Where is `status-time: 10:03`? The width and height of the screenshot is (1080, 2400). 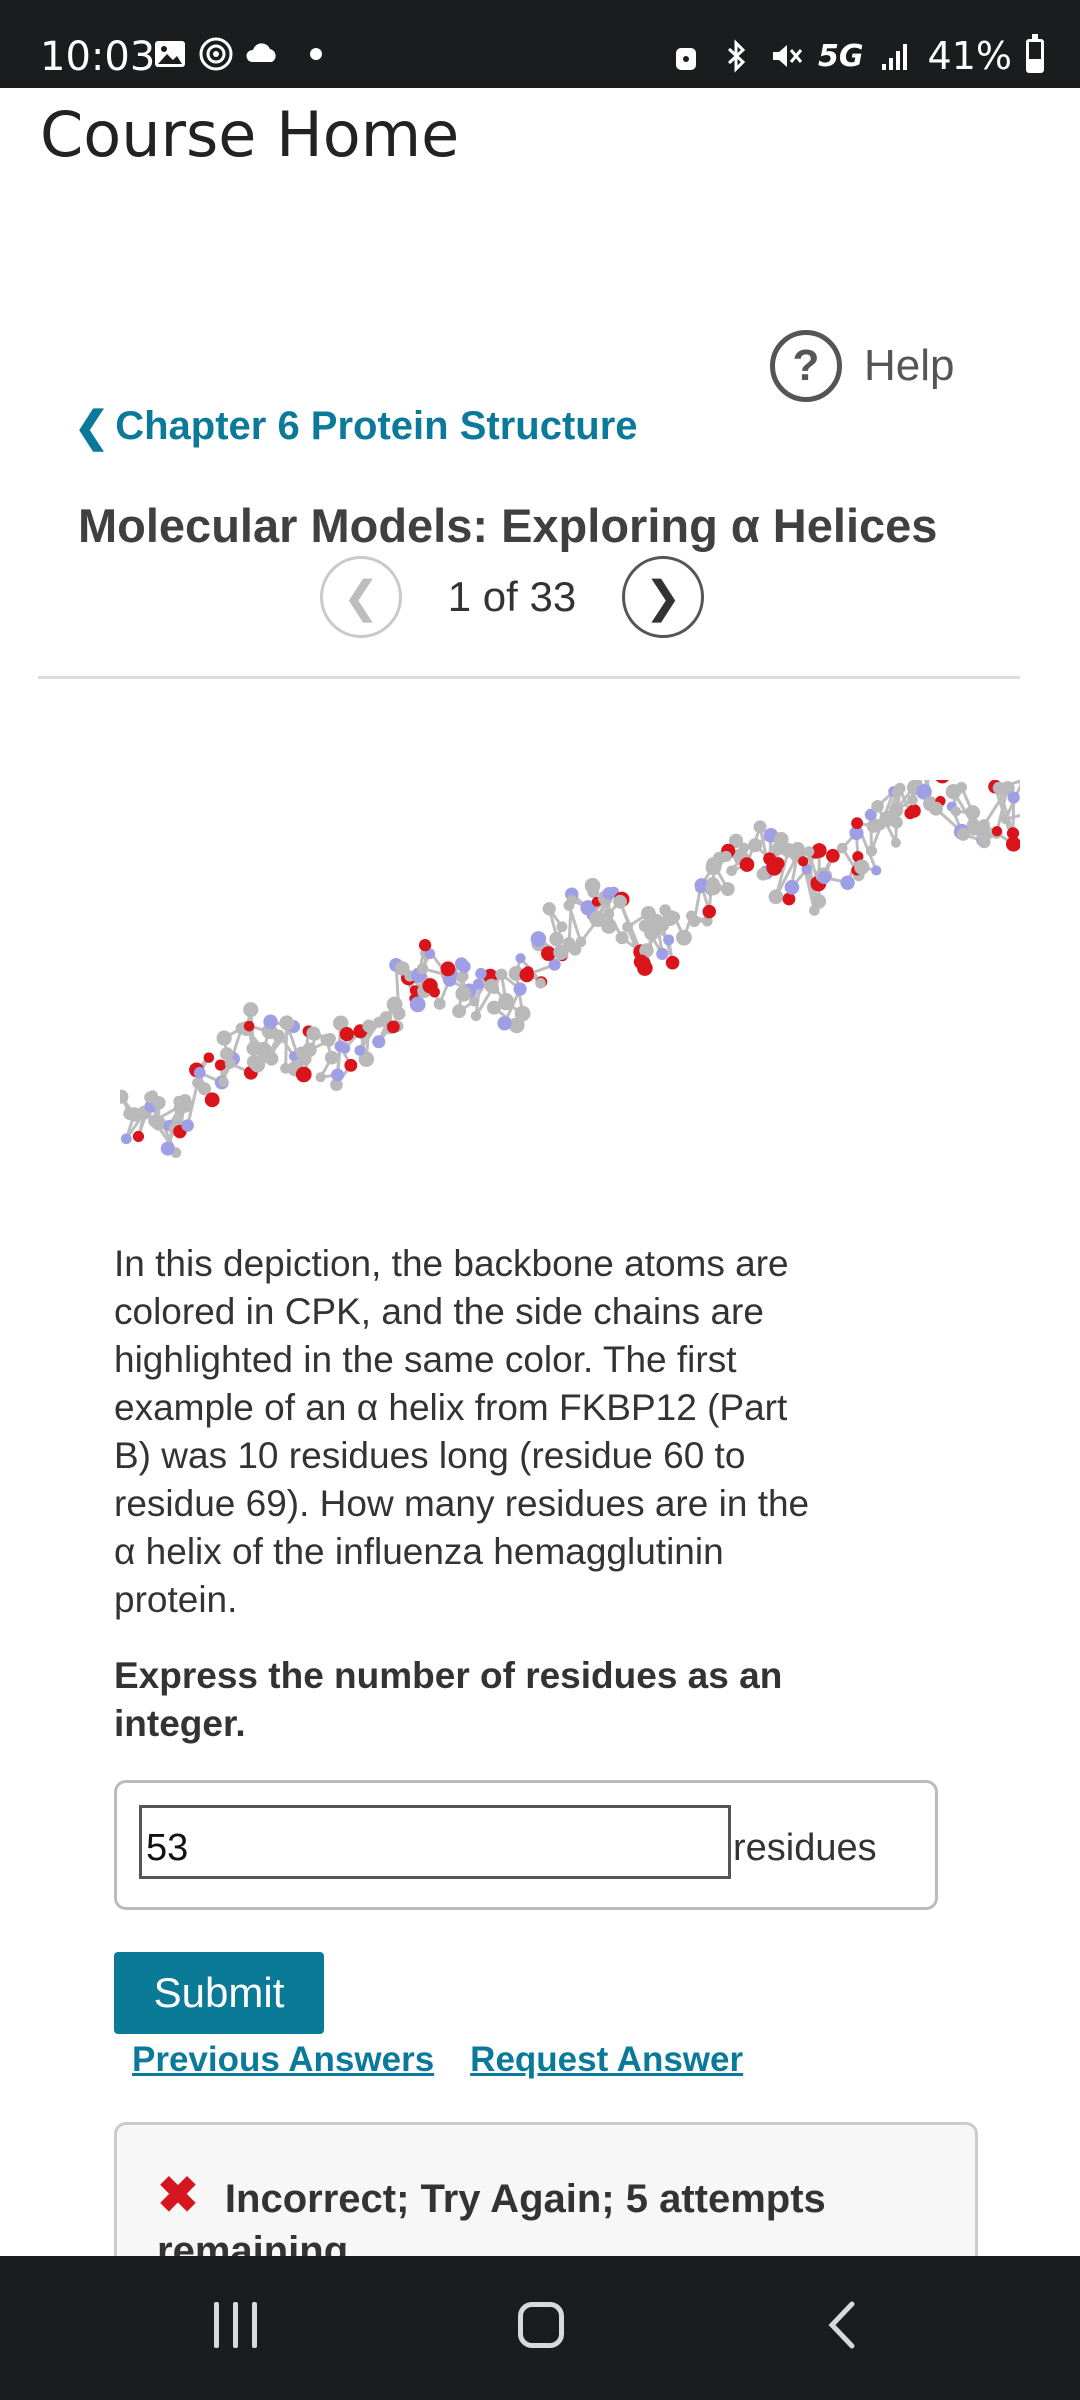 status-time: 10:03 is located at coordinates (98, 57).